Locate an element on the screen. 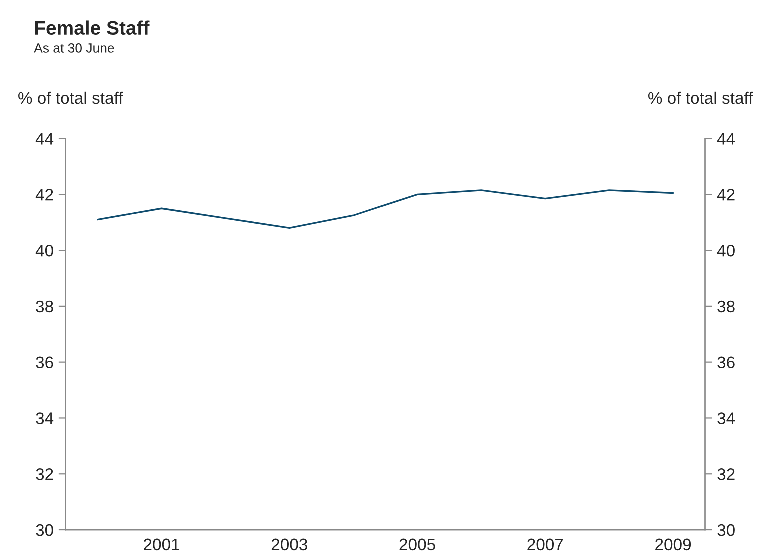 The height and width of the screenshot is (555, 775). y2-tick-label: 34 is located at coordinates (727, 418).